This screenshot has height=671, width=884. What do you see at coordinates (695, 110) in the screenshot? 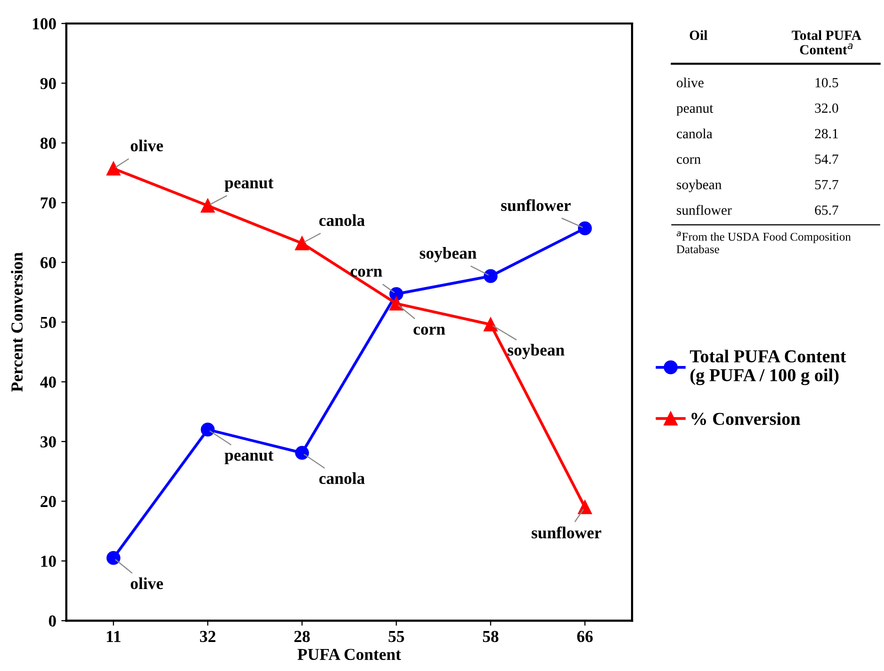
I see `text: peanut` at bounding box center [695, 110].